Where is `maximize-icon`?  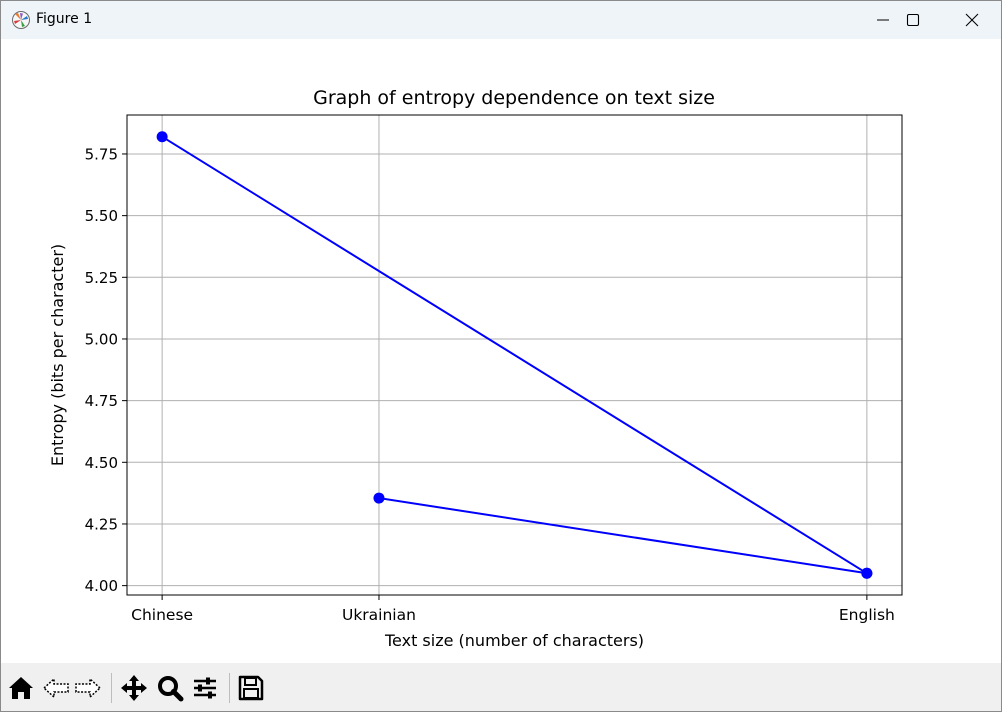
maximize-icon is located at coordinates (913, 20).